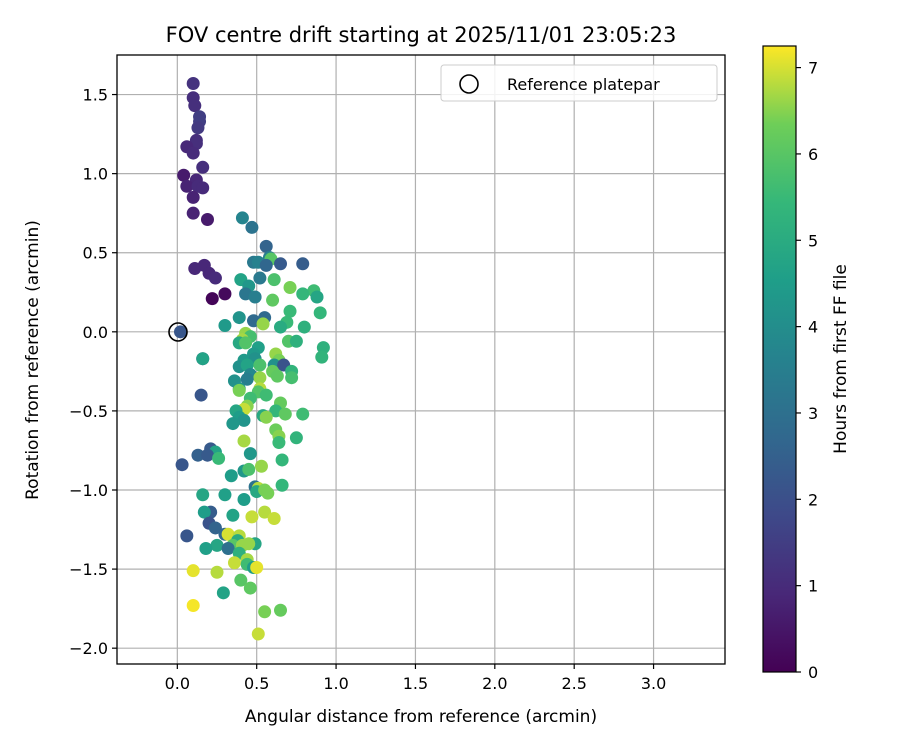 Image resolution: width=900 pixels, height=750 pixels. I want to click on colorbar-tick-label: 7, so click(813, 68).